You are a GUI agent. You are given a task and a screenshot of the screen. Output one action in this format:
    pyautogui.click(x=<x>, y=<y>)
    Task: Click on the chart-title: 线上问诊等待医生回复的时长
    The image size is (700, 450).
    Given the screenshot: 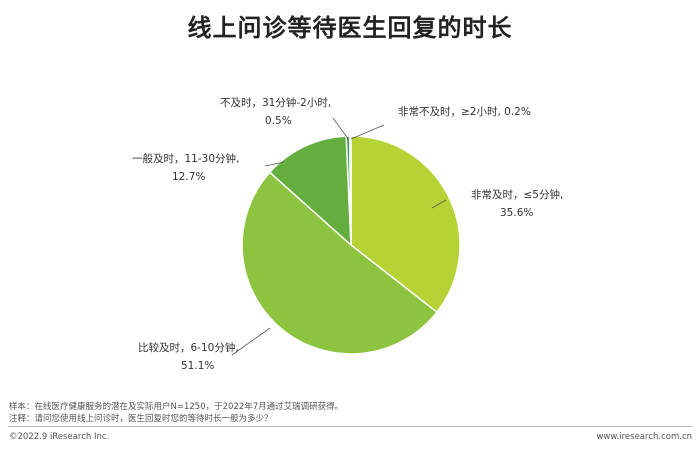 What is the action you would take?
    pyautogui.click(x=350, y=28)
    